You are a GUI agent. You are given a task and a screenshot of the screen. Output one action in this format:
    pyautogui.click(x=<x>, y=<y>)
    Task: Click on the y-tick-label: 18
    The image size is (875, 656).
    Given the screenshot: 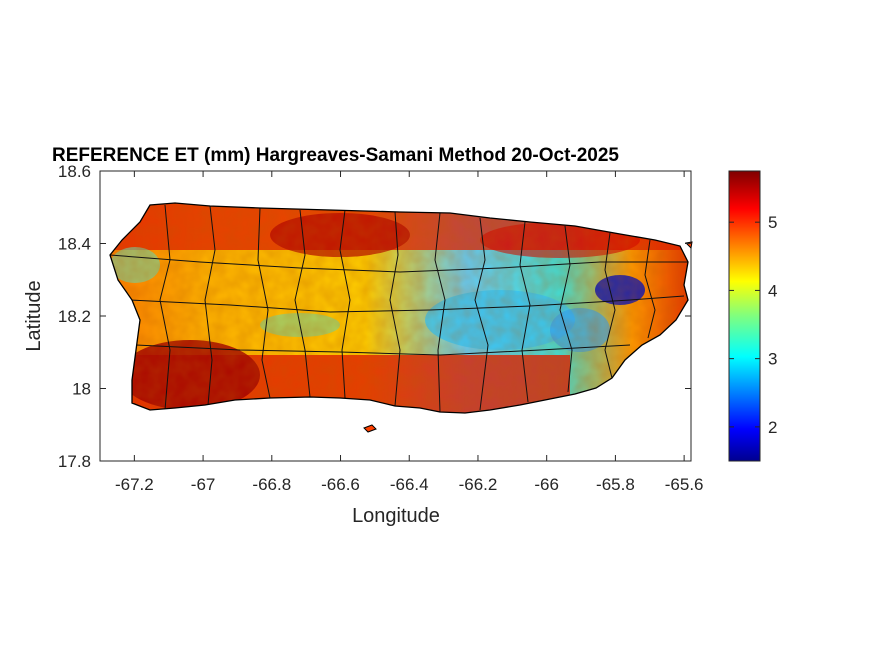 What is the action you would take?
    pyautogui.click(x=81, y=389)
    